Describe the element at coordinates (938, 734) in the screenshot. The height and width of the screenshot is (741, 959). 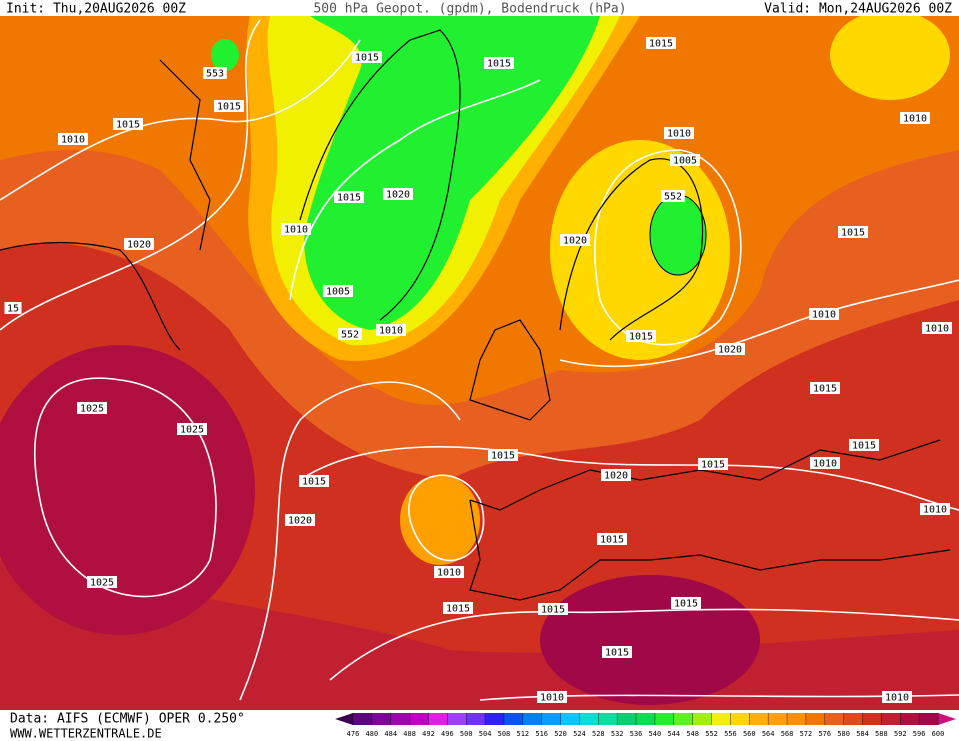
I see `scale-tick-label: 600` at that location.